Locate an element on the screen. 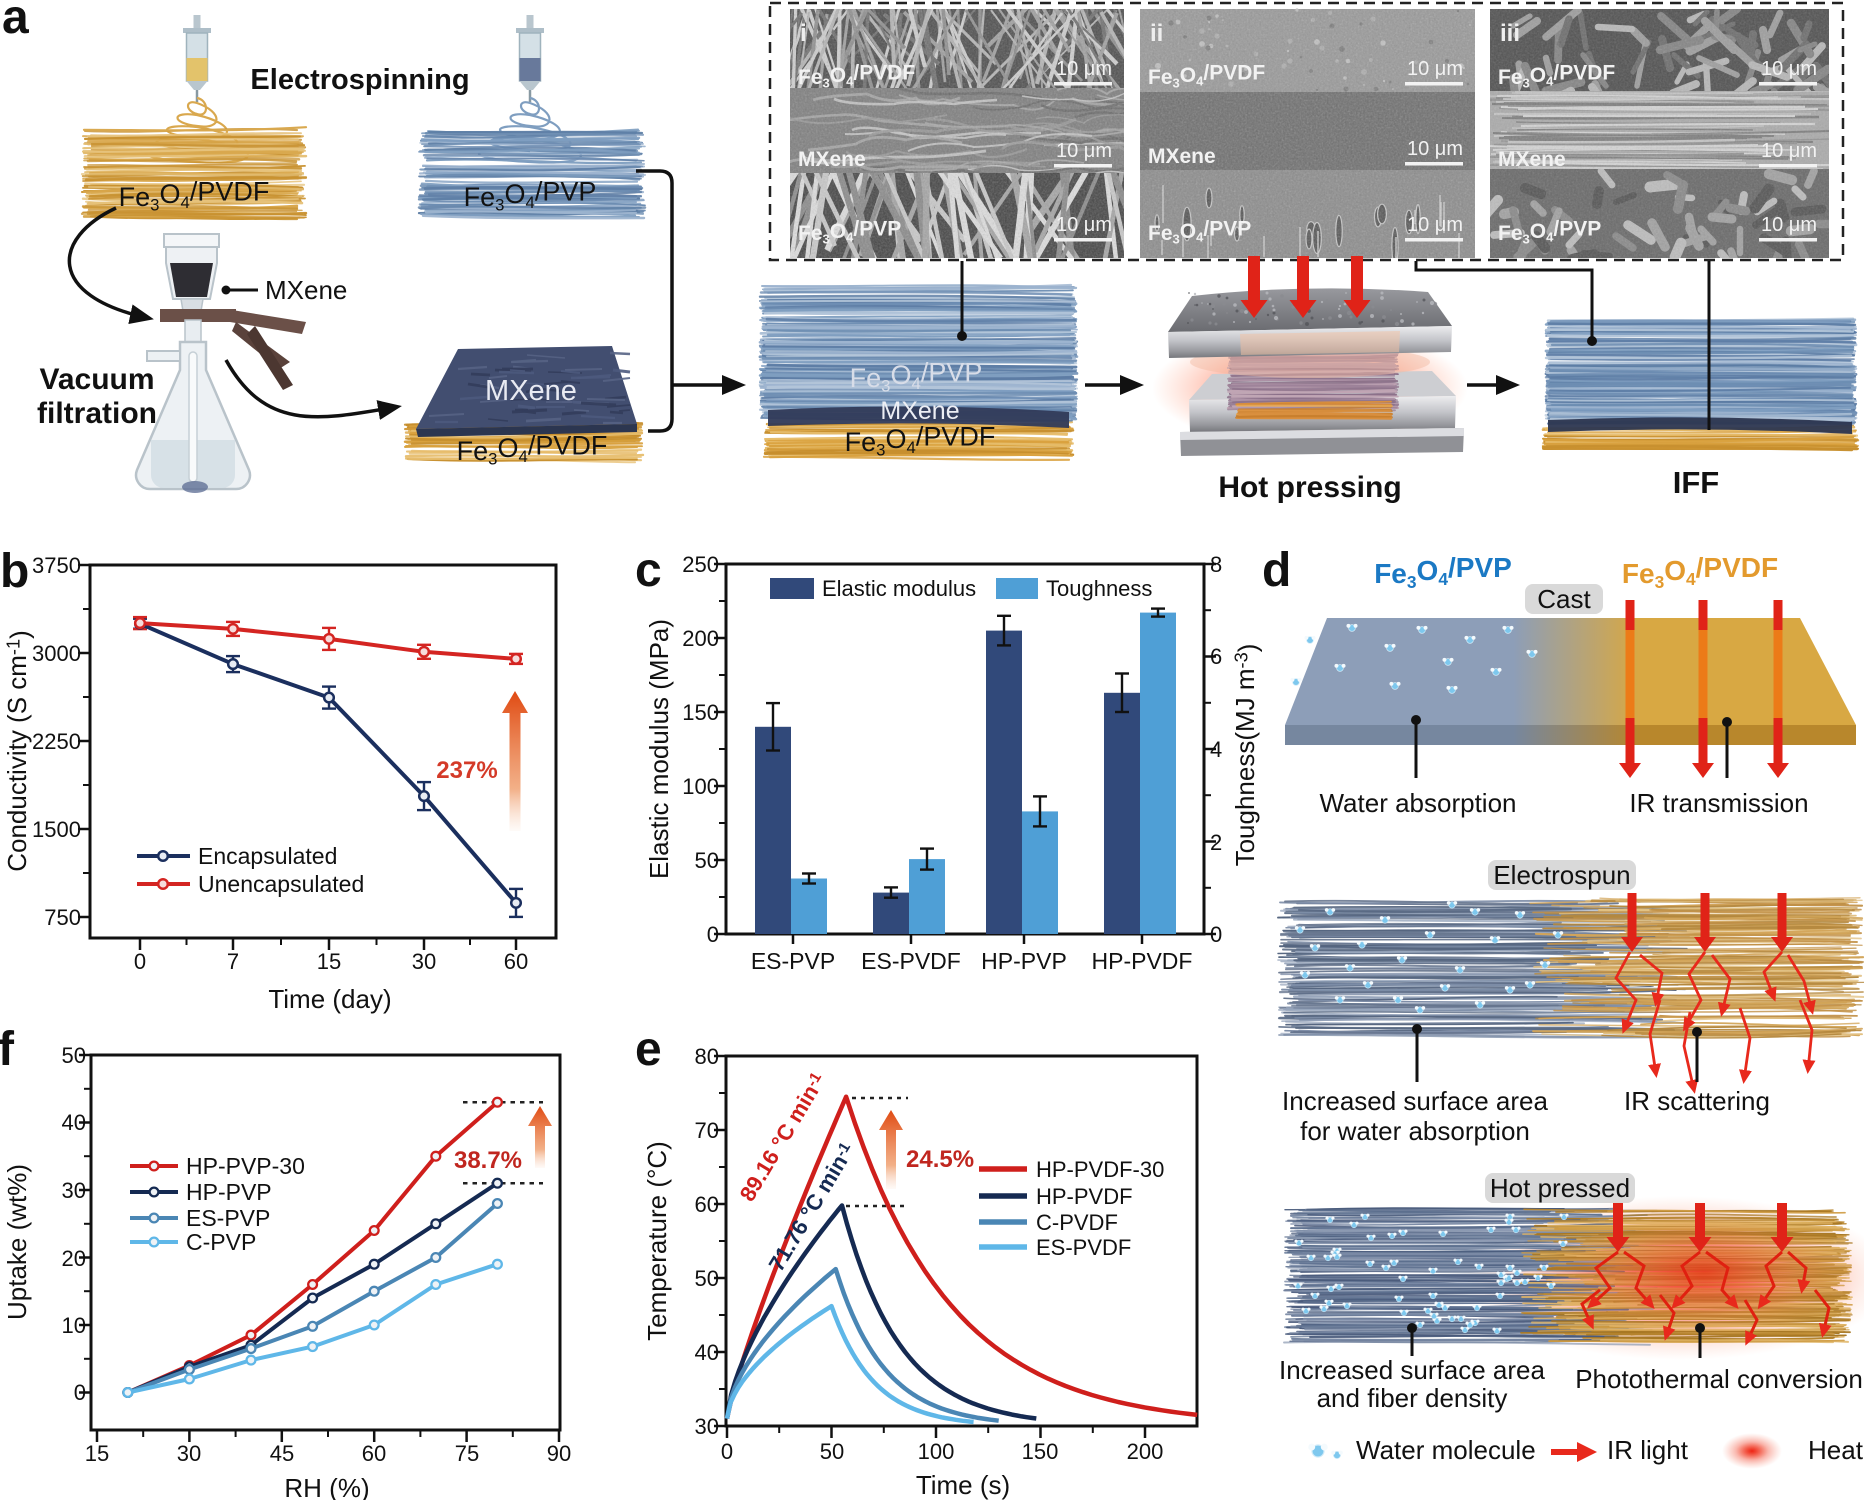 This screenshot has height=1500, width=1864. svg-text: e is located at coordinates (648, 1049).